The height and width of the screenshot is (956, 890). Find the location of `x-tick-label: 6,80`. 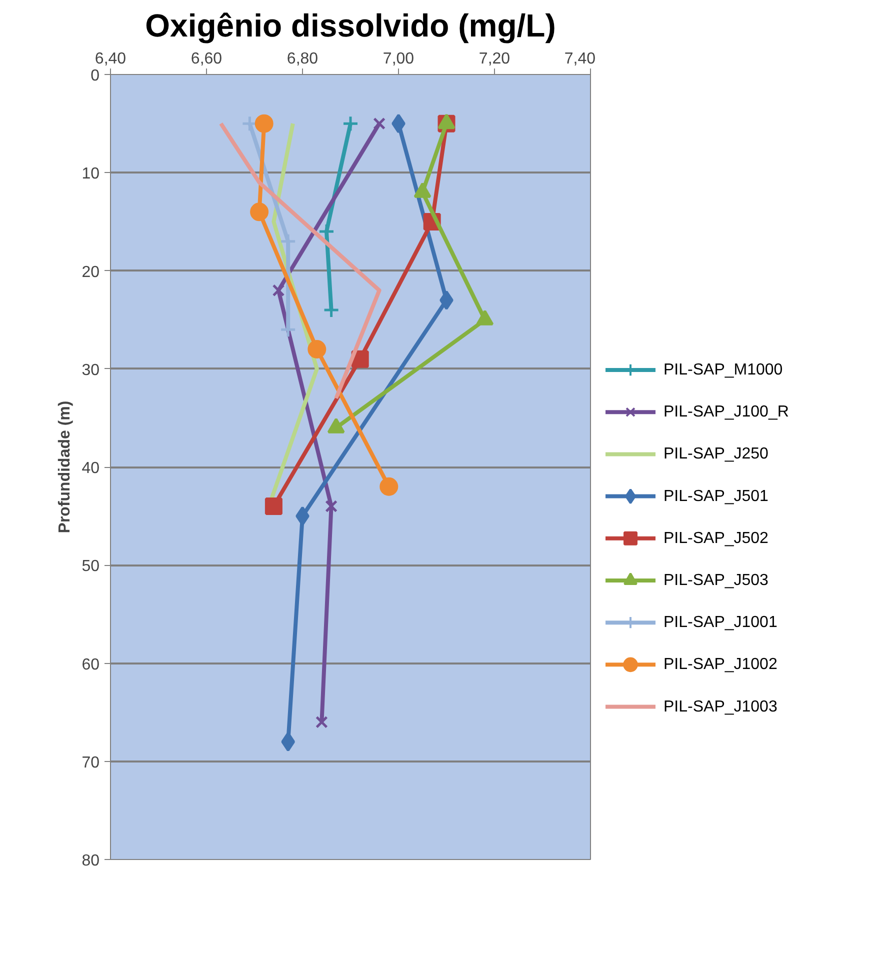

x-tick-label: 6,80 is located at coordinates (302, 59).